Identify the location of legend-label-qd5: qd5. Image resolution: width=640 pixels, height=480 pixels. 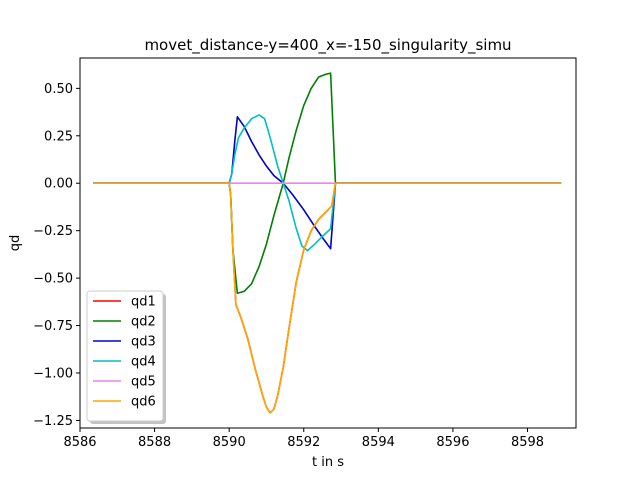
(143, 382).